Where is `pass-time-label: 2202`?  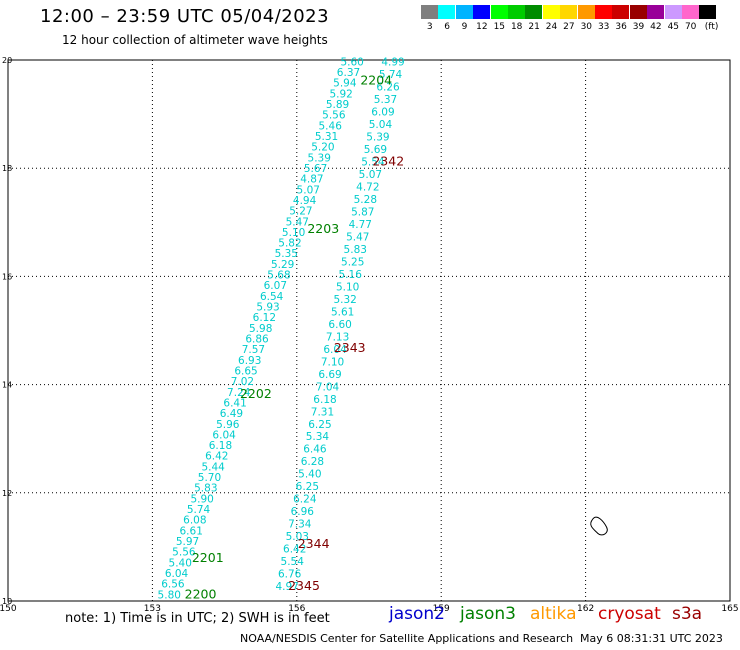 pass-time-label: 2202 is located at coordinates (256, 393).